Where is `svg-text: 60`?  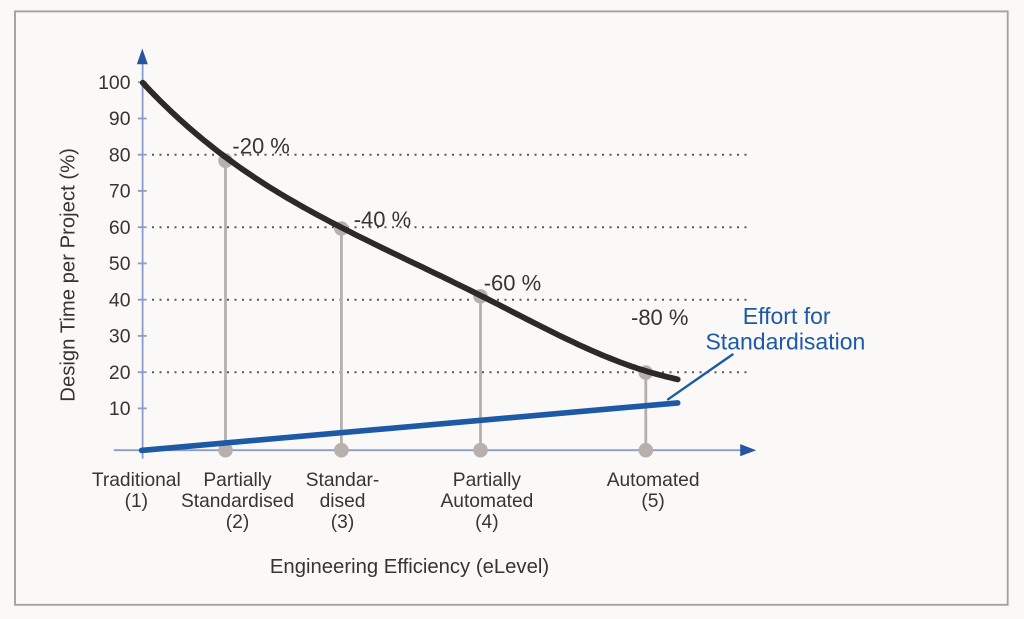
svg-text: 60 is located at coordinates (120, 228).